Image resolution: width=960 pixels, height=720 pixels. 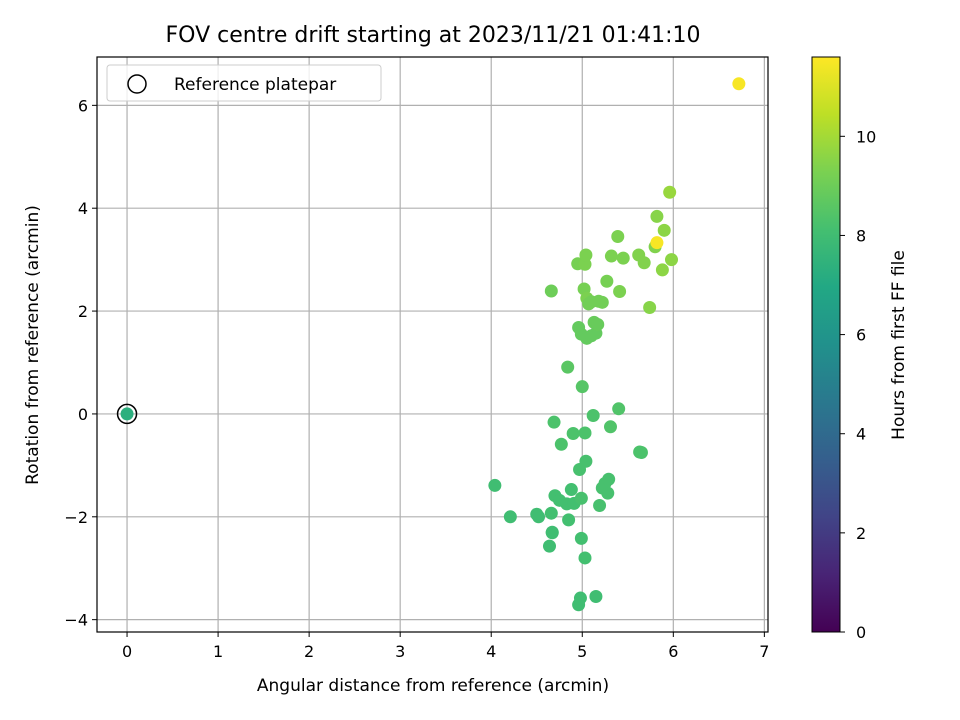 What do you see at coordinates (83, 208) in the screenshot?
I see `y-tick-label: 4` at bounding box center [83, 208].